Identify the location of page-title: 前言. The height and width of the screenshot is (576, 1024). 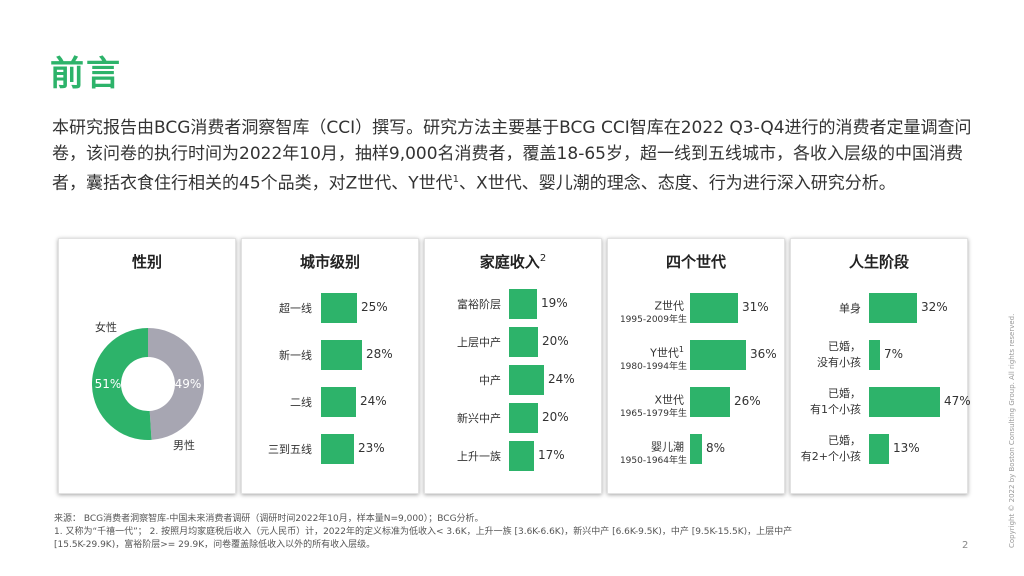
(86, 74).